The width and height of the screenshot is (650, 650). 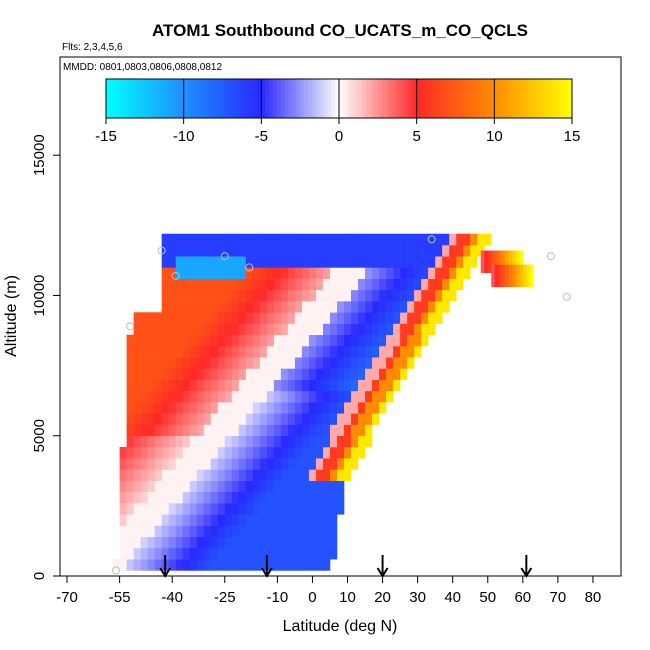 What do you see at coordinates (45, 357) in the screenshot?
I see `y-axis: 0 5000 10000 15000` at bounding box center [45, 357].